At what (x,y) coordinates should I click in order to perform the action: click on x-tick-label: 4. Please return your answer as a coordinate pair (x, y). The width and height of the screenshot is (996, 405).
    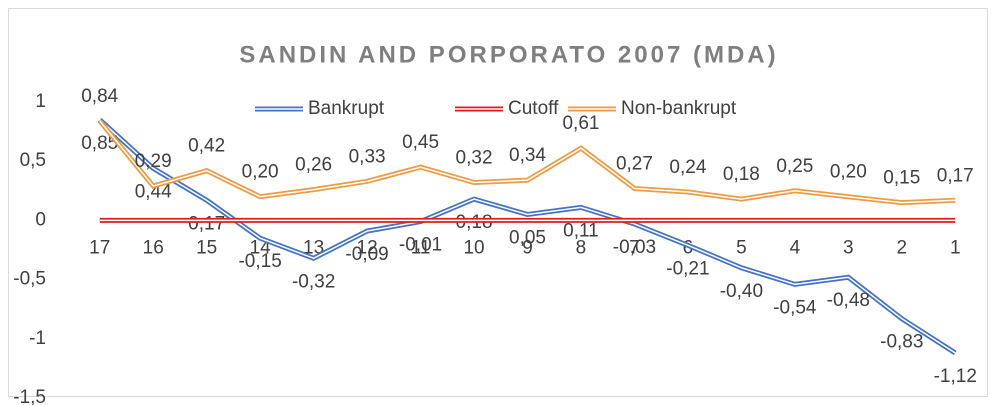
    Looking at the image, I should click on (795, 247).